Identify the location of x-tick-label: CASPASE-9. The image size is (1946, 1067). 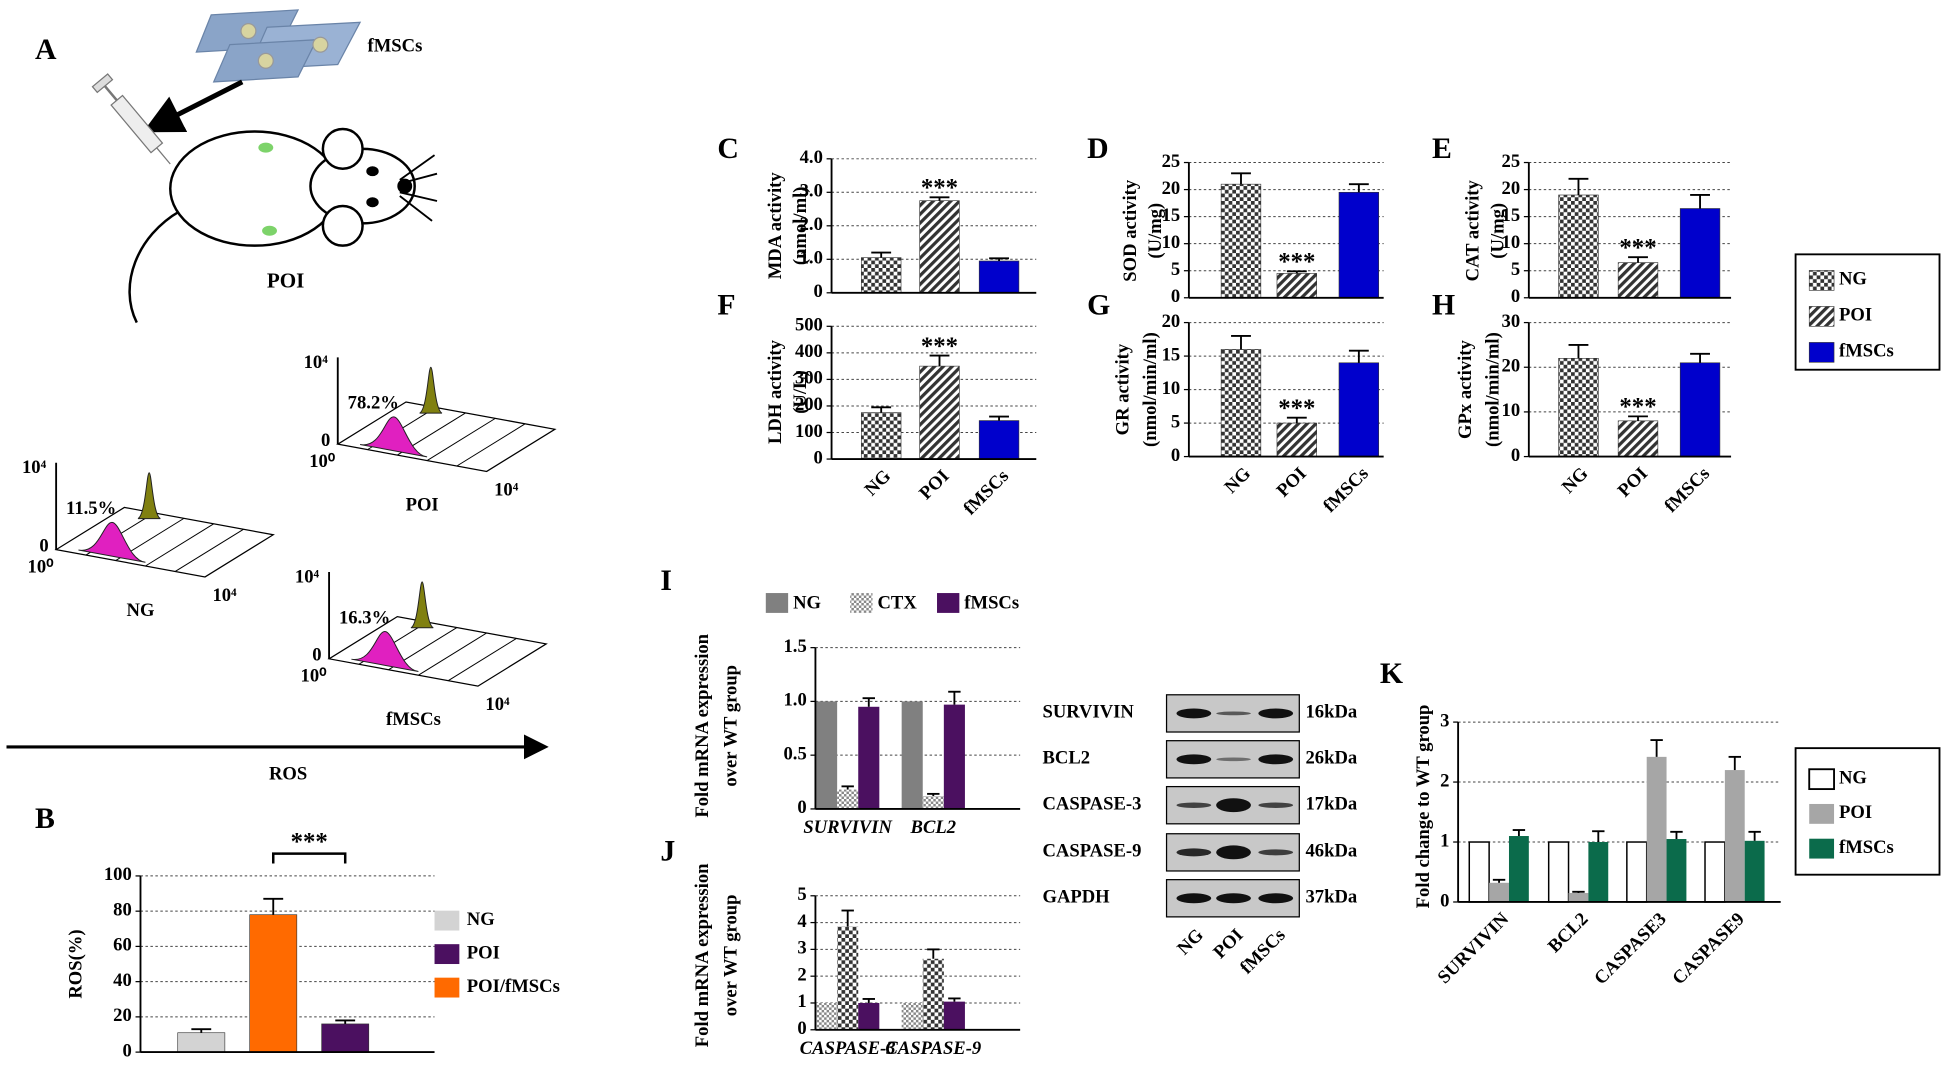
(933, 1048).